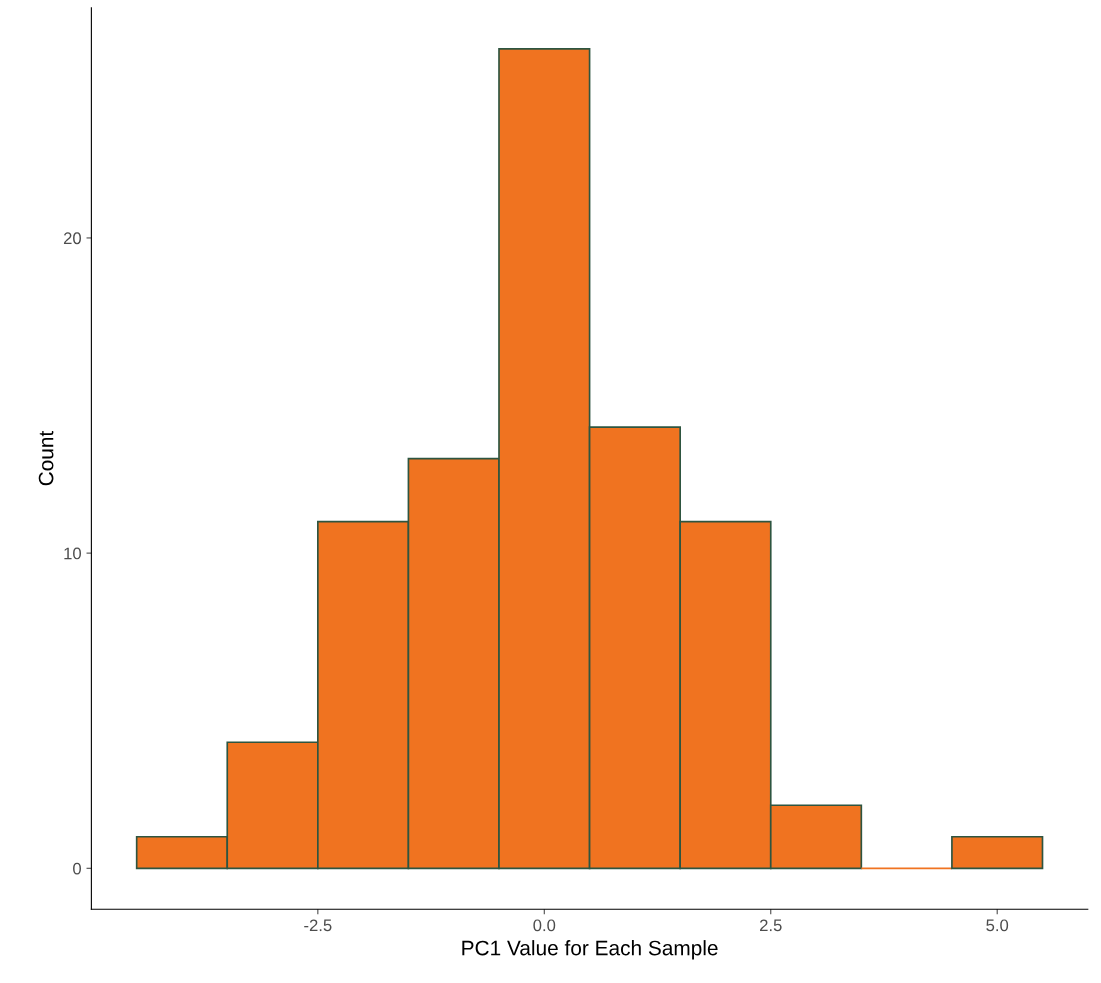 Image resolution: width=1101 pixels, height=983 pixels. Describe the element at coordinates (46, 458) in the screenshot. I see `y-axis-title: Count` at that location.